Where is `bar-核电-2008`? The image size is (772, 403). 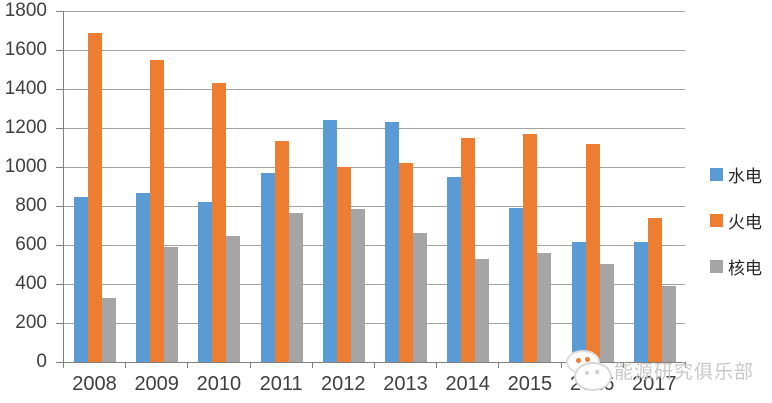 bar-核电-2008 is located at coordinates (109, 329).